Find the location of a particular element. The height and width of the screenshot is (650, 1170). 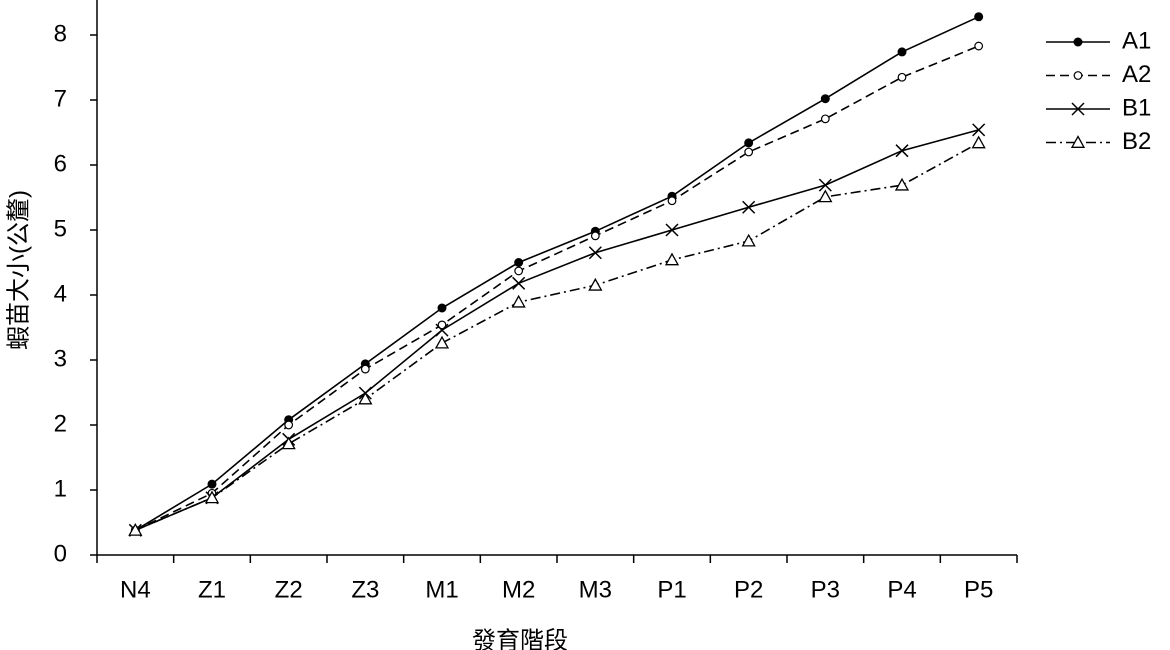

x-tick-label: P4 is located at coordinates (901, 589).